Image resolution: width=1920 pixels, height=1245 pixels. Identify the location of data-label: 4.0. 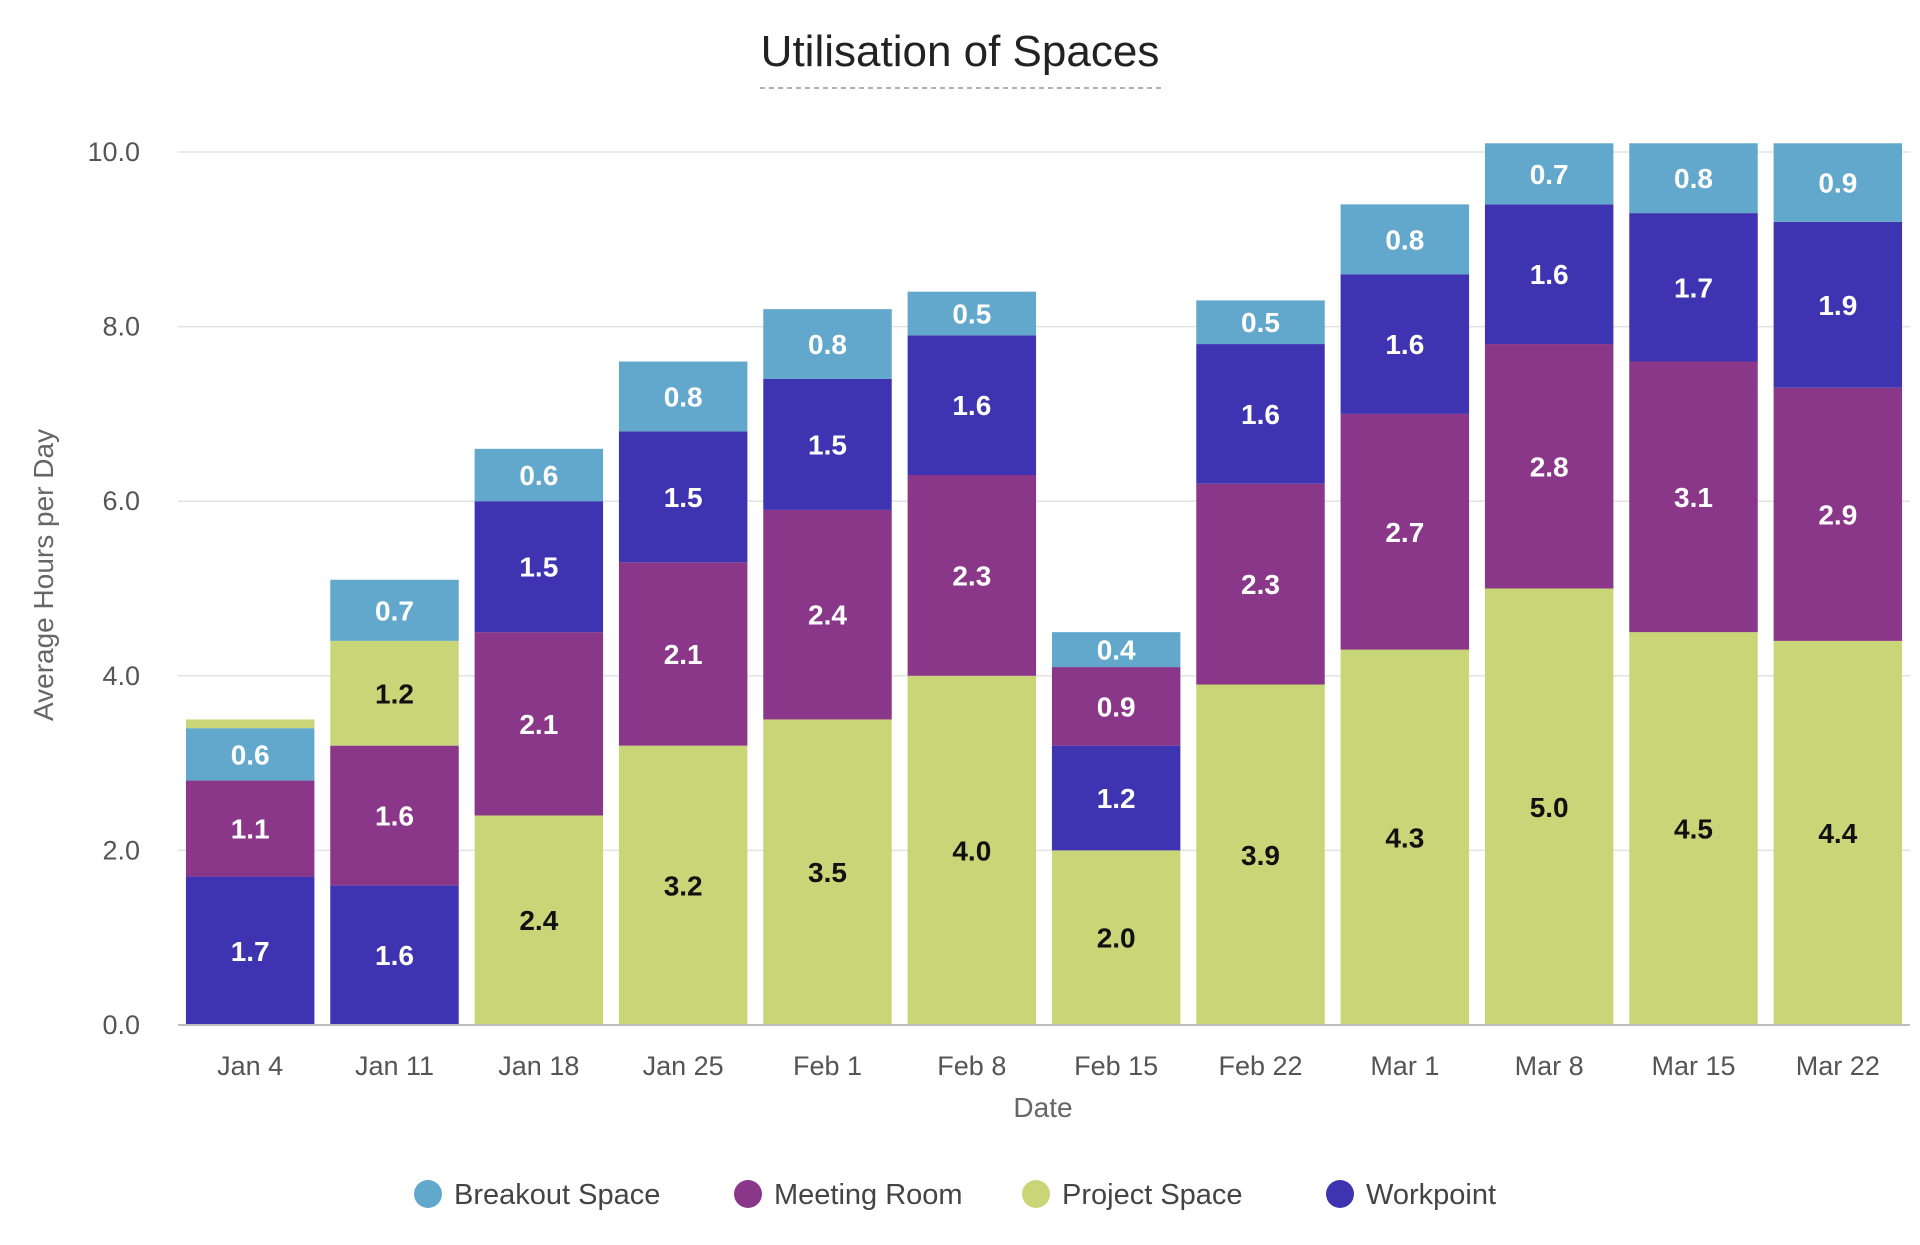
(971, 850).